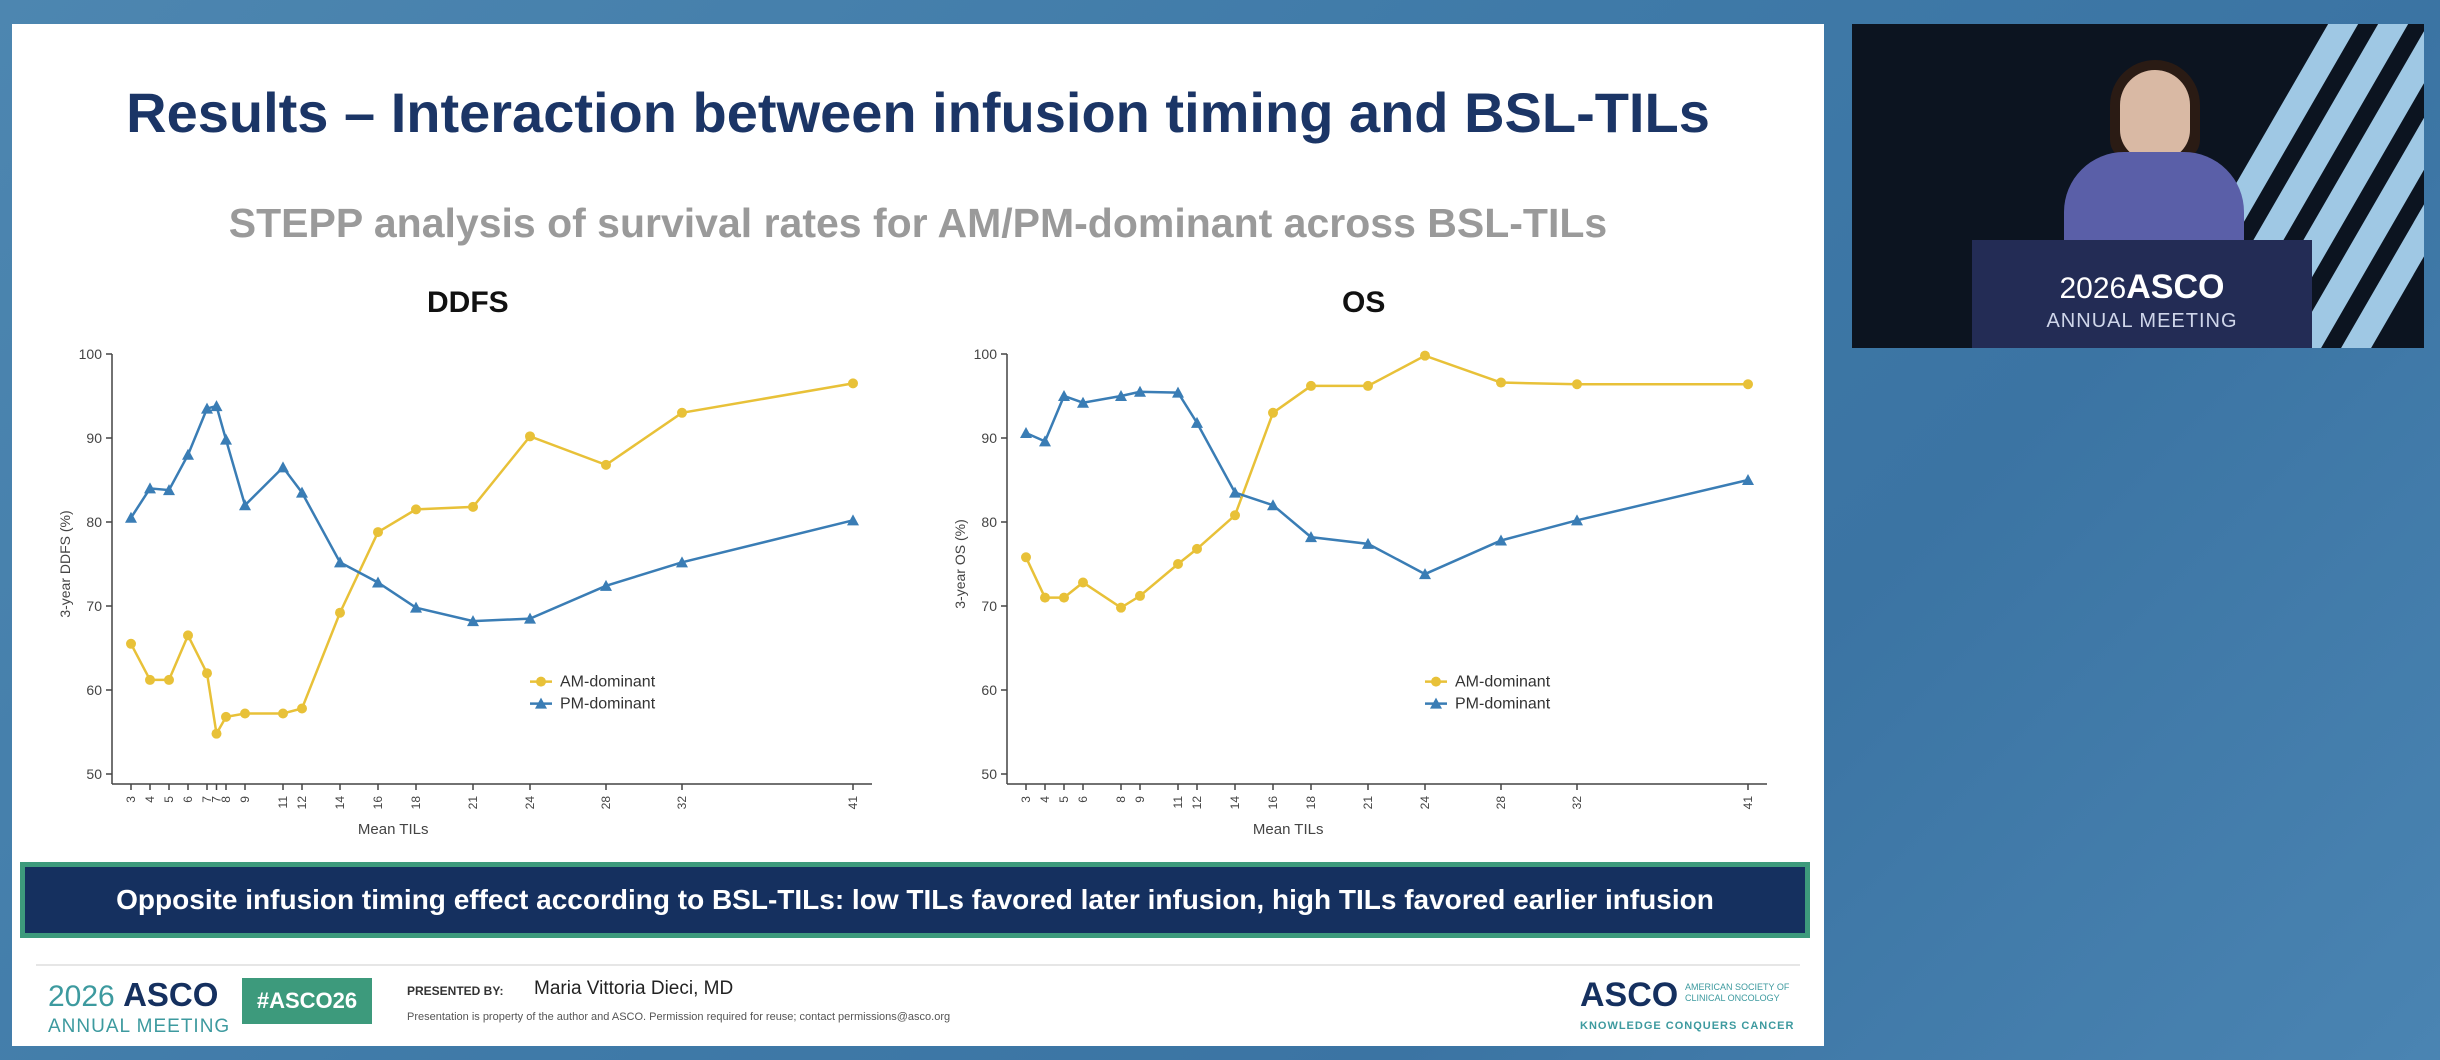  Describe the element at coordinates (455, 991) in the screenshot. I see `presented-by-label: PRESENTED BY:` at that location.